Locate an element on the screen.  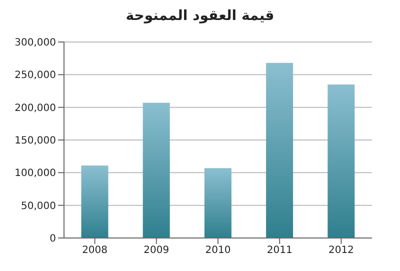
y-tick-label: 150,000 is located at coordinates (35, 141).